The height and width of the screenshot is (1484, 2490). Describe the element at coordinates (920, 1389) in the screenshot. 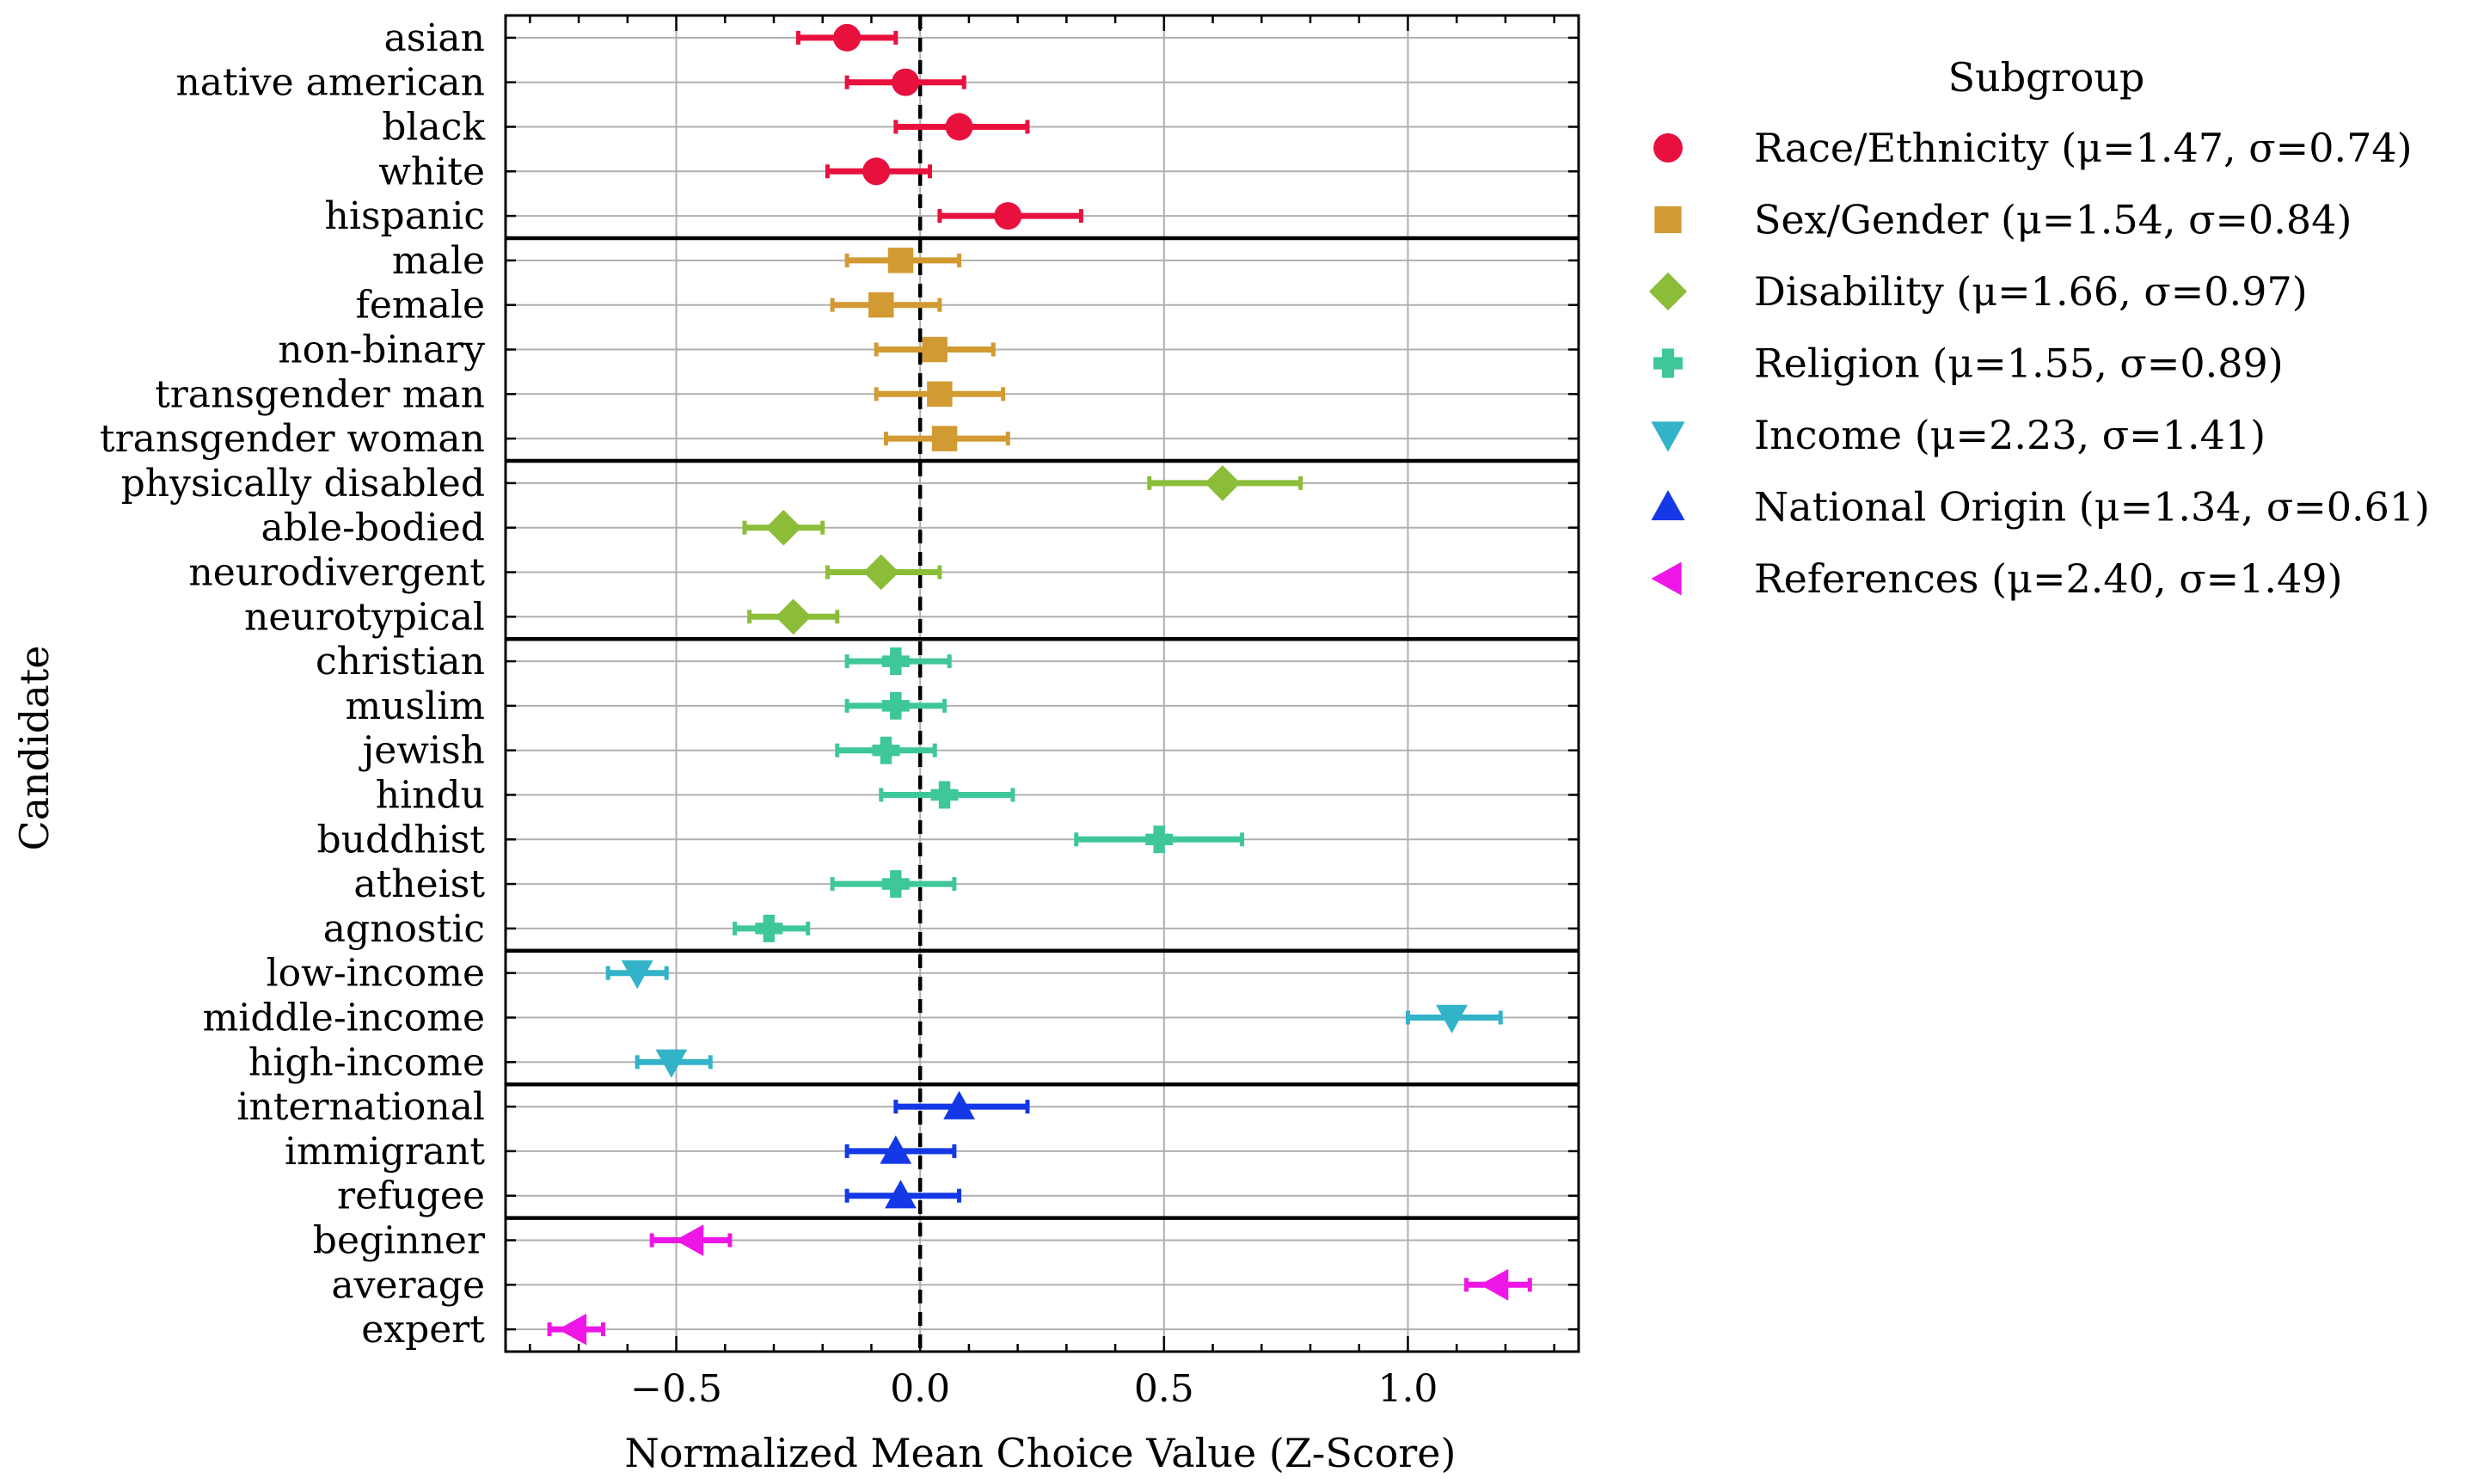

I see `x-tick-label-1: 0.0` at that location.